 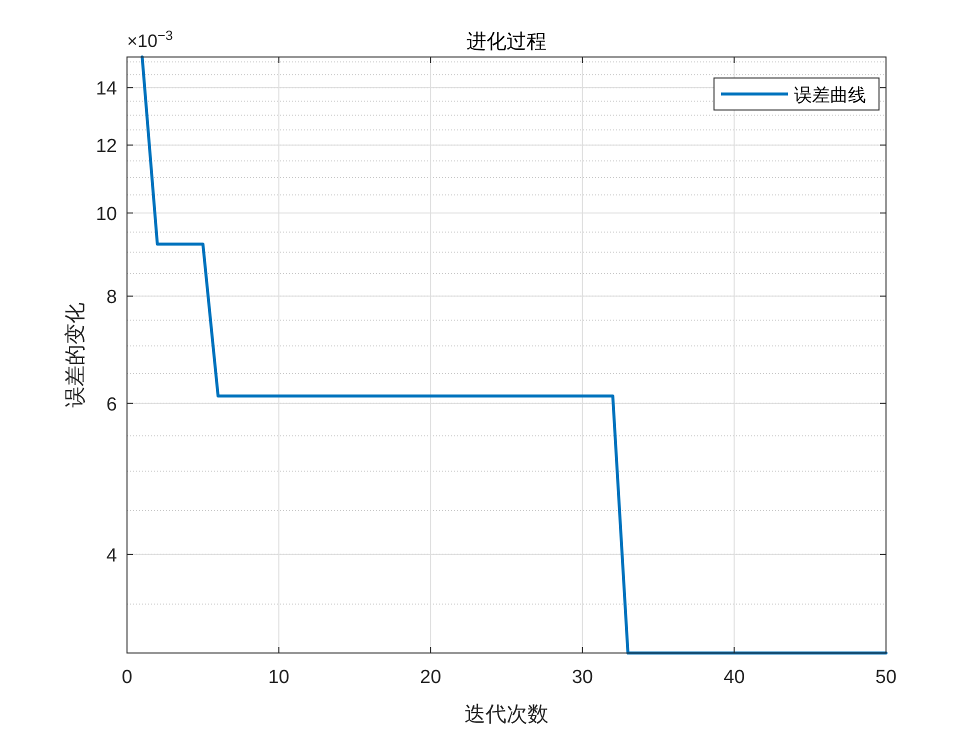 What do you see at coordinates (431, 677) in the screenshot?
I see `x-tick-label: 20` at bounding box center [431, 677].